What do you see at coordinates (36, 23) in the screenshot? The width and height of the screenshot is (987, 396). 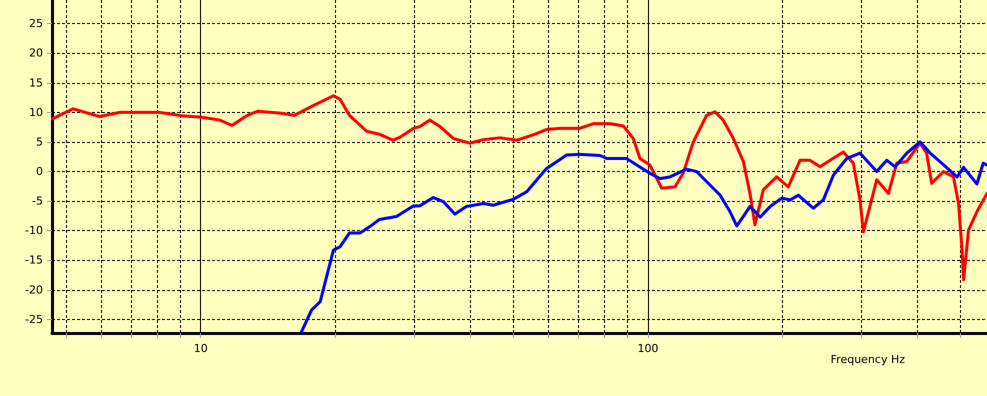 I see `y-tick-label: 25` at bounding box center [36, 23].